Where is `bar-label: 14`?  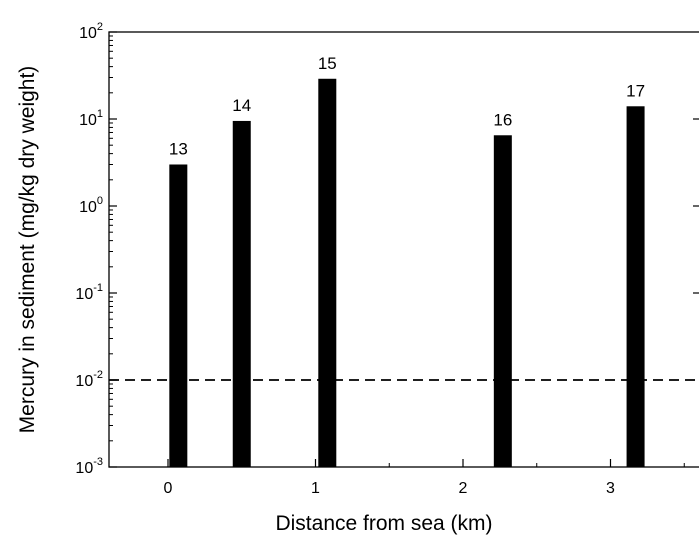 bar-label: 14 is located at coordinates (241, 105).